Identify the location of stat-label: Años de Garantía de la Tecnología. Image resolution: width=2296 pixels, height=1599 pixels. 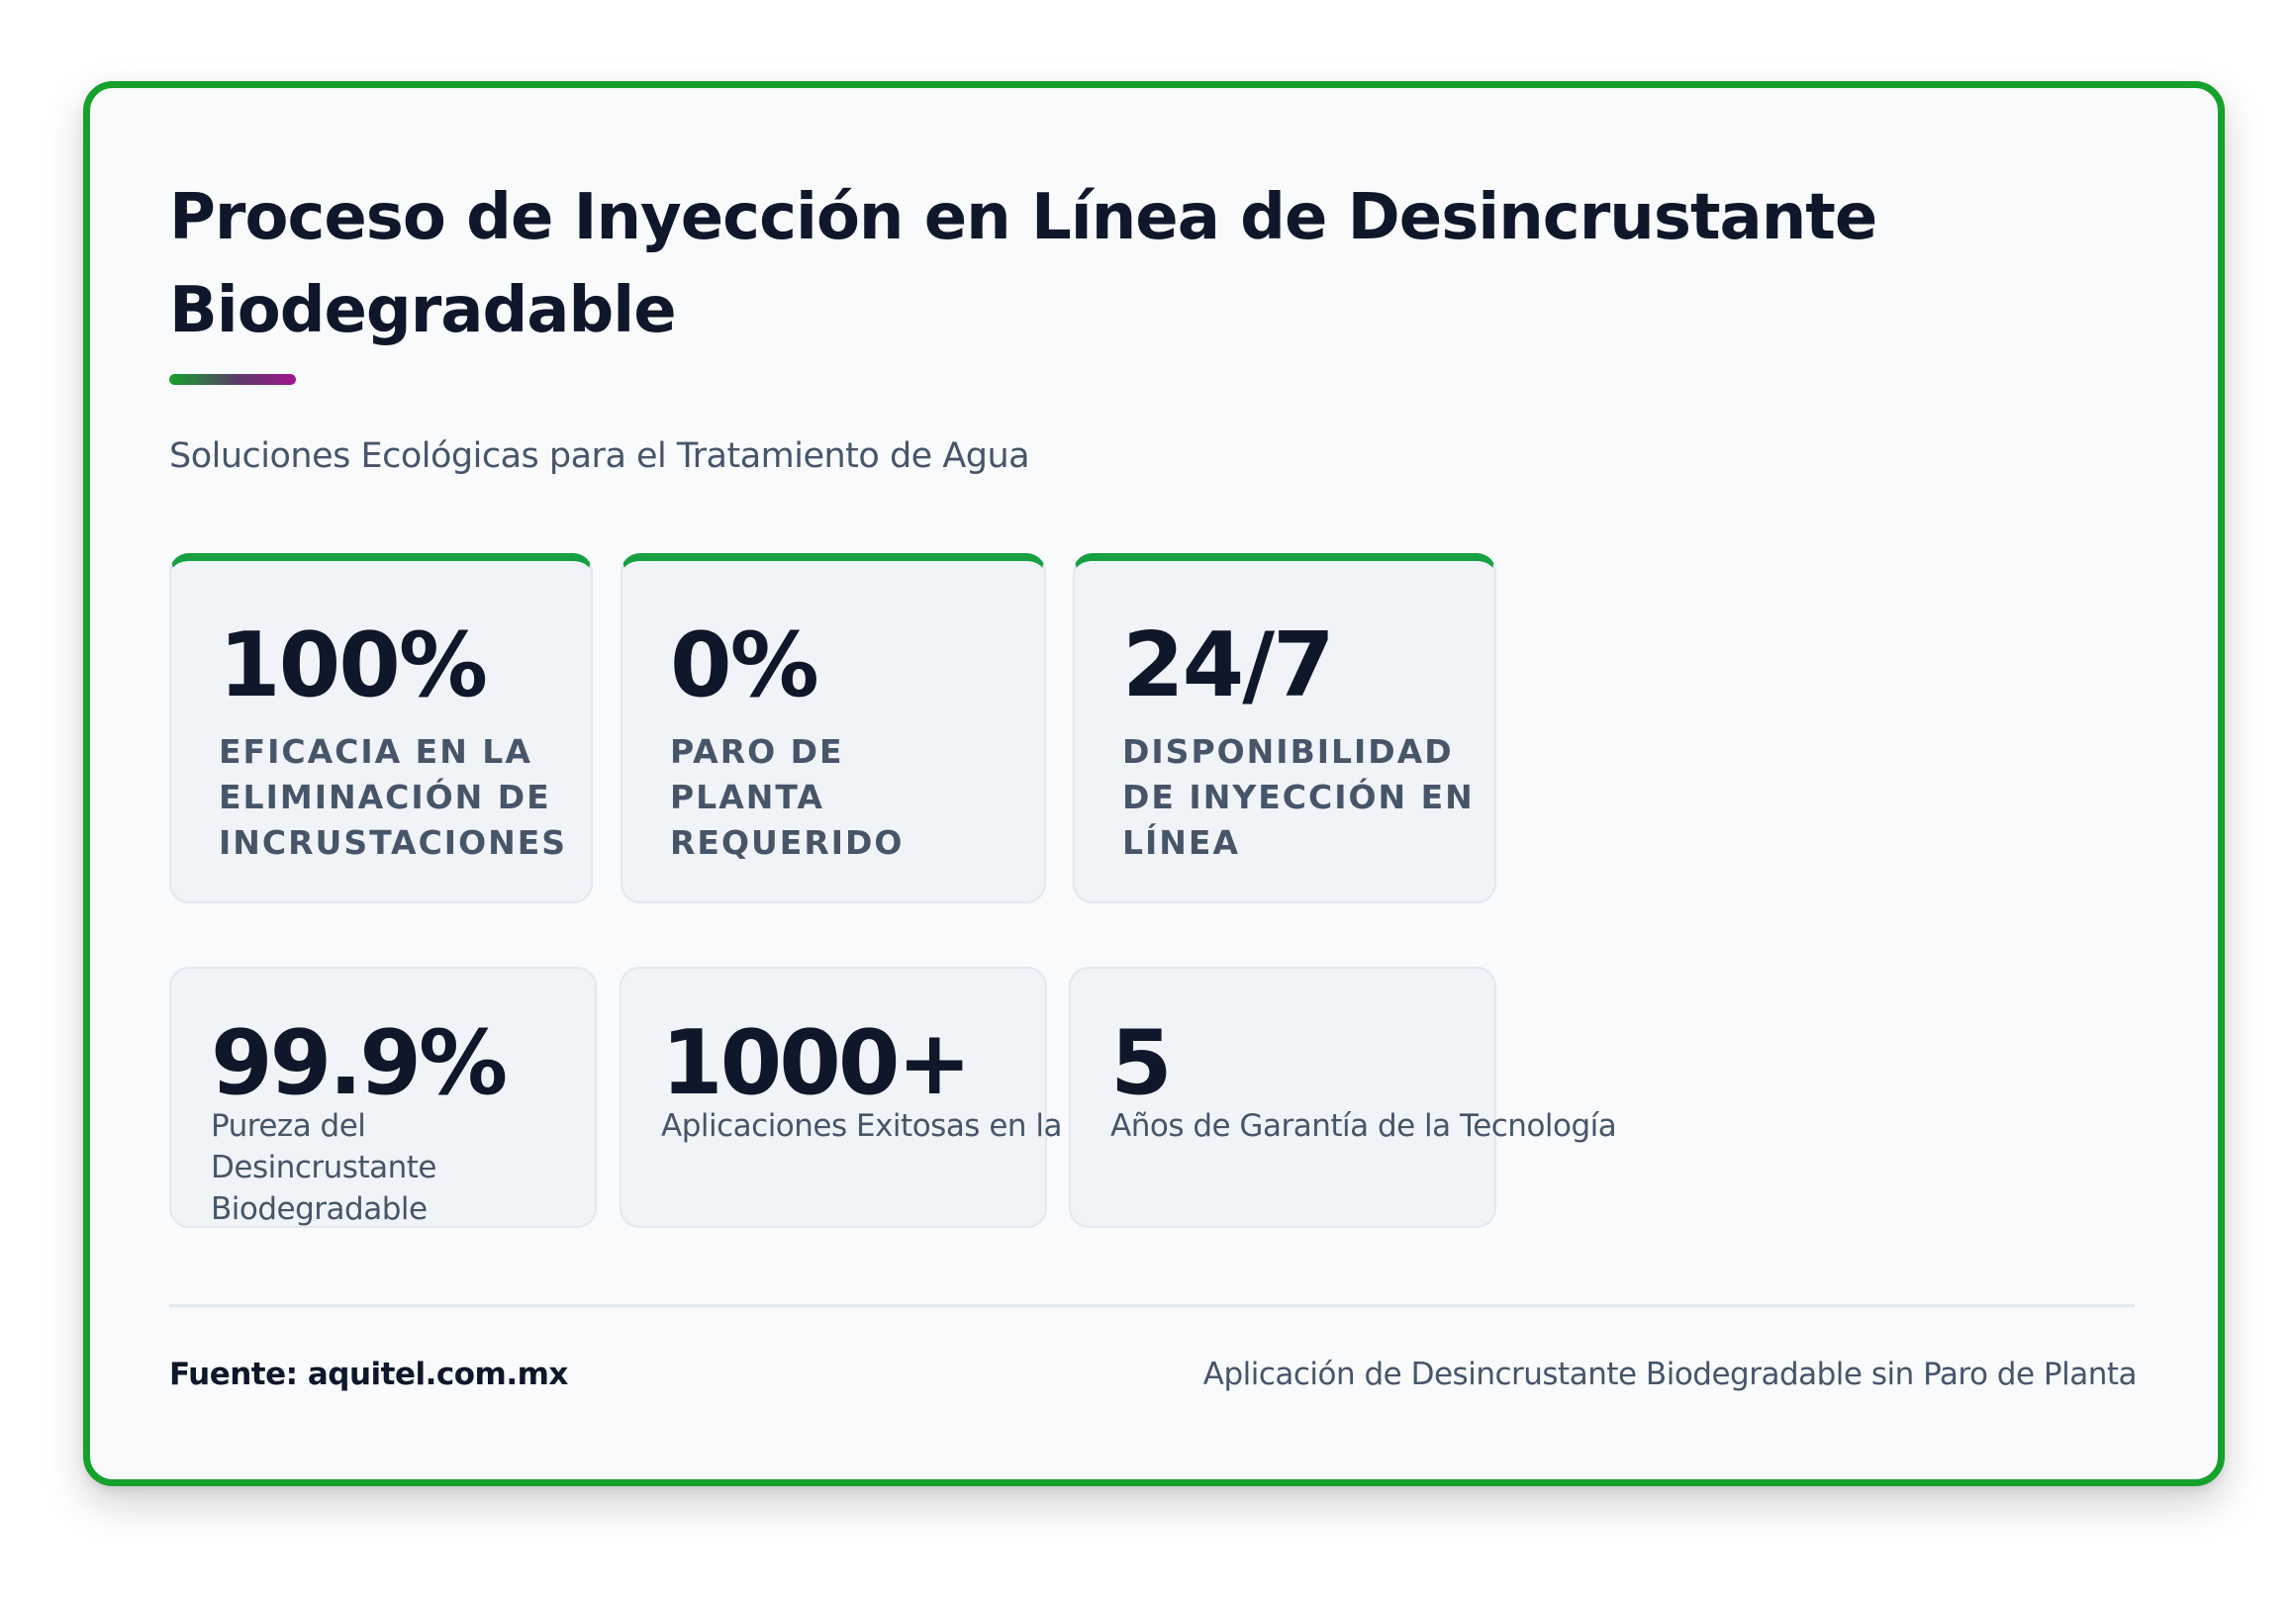
(1363, 1126).